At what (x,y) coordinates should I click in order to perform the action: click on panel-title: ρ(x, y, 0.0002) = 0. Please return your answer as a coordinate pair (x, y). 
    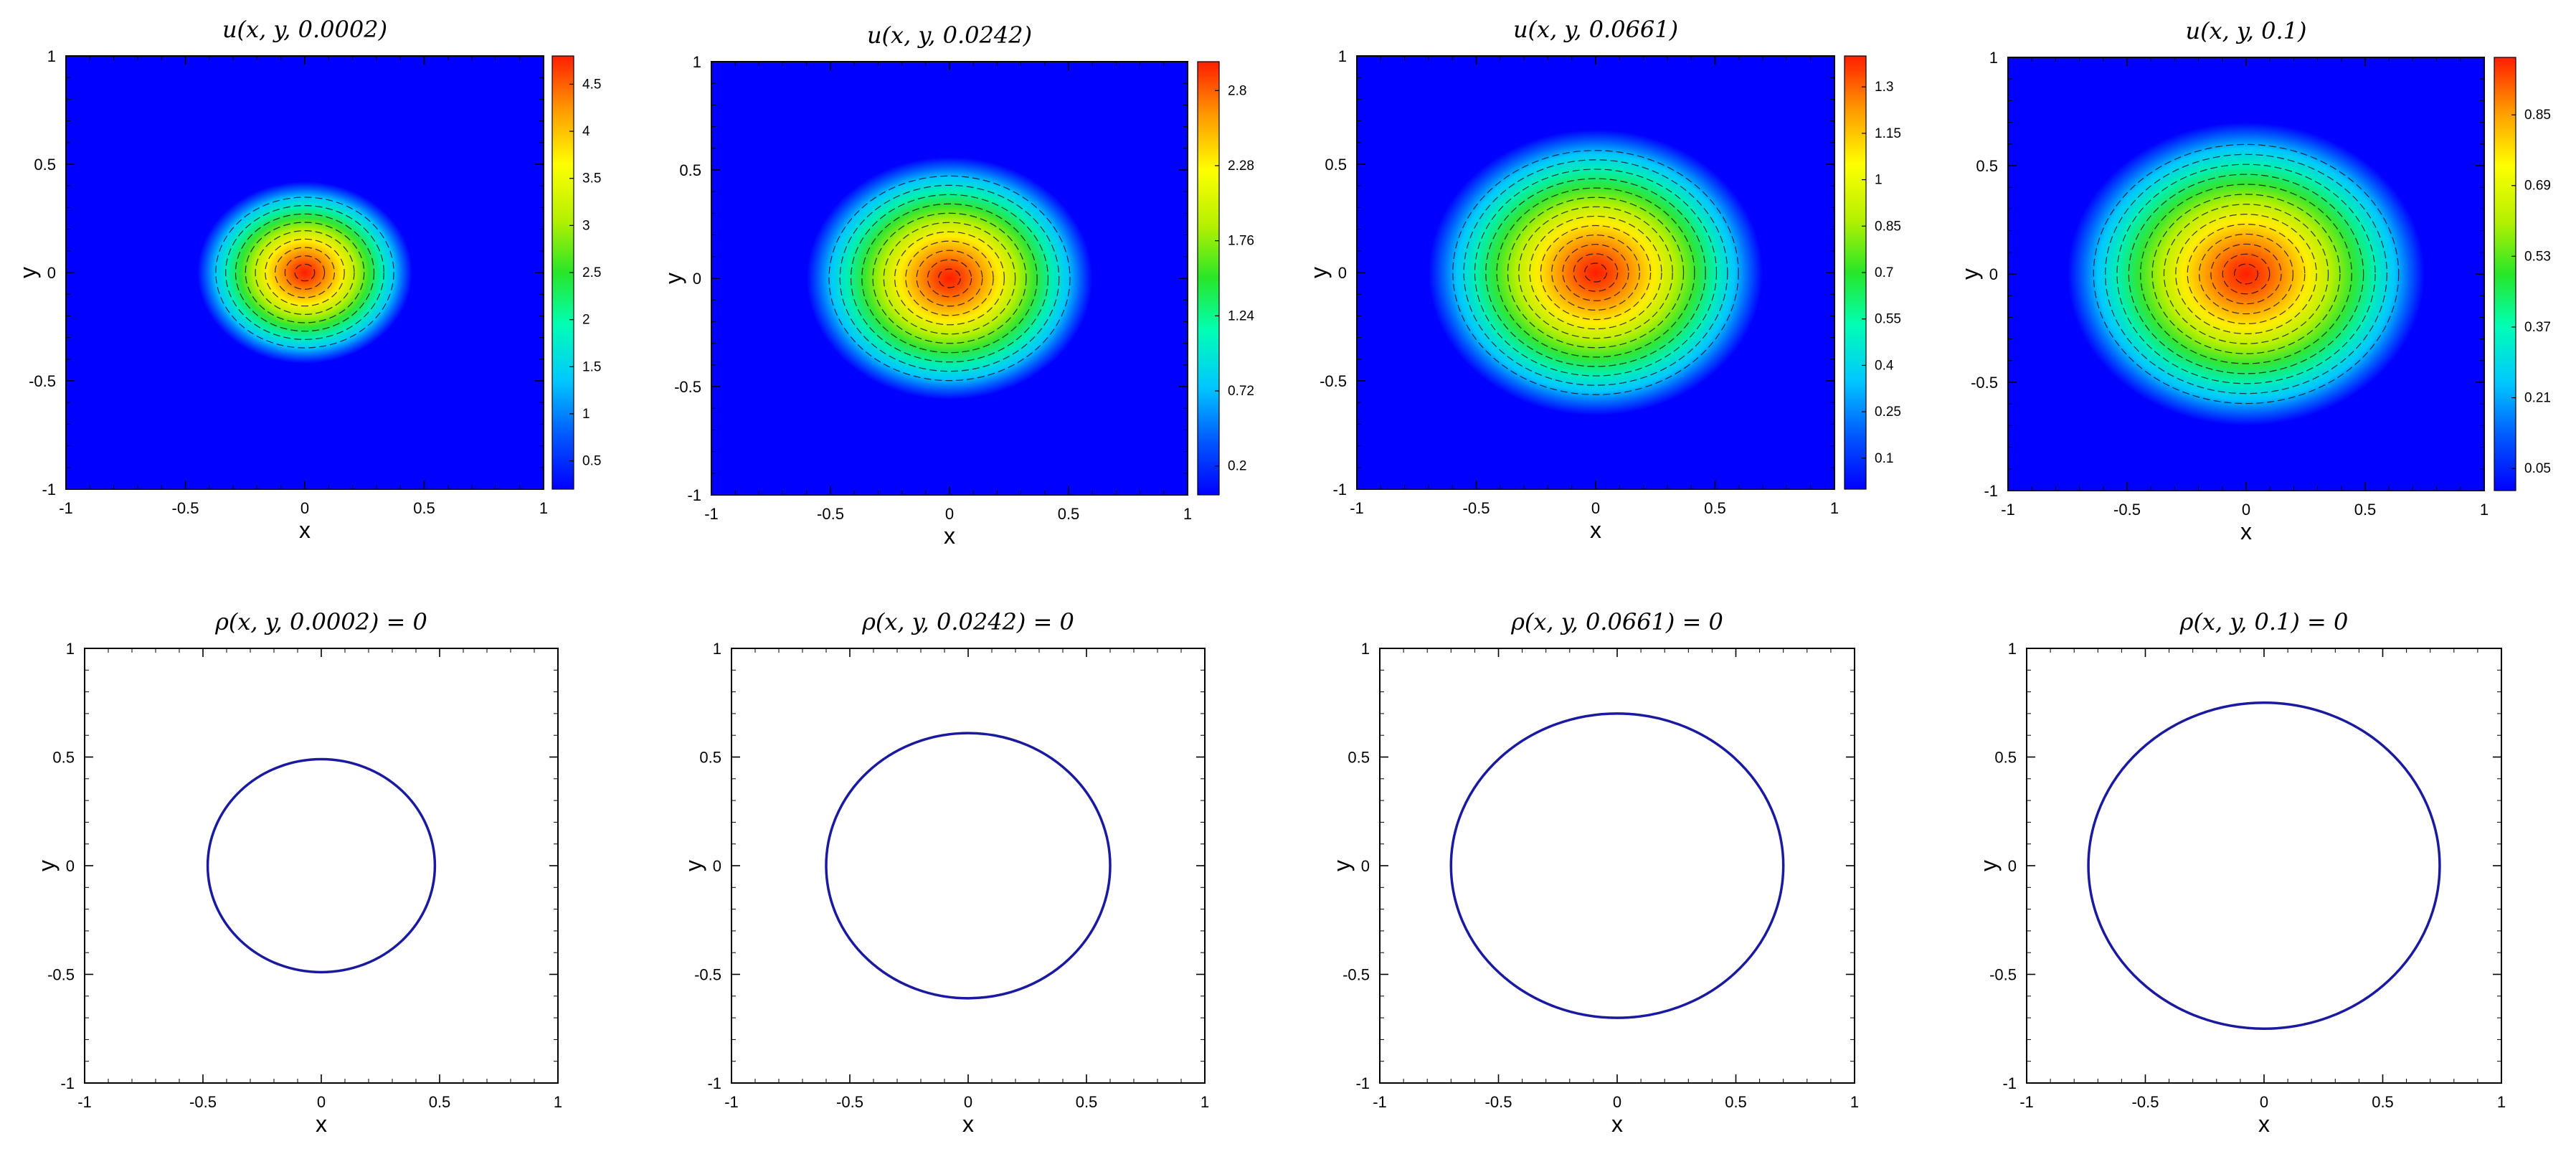
    Looking at the image, I should click on (320, 621).